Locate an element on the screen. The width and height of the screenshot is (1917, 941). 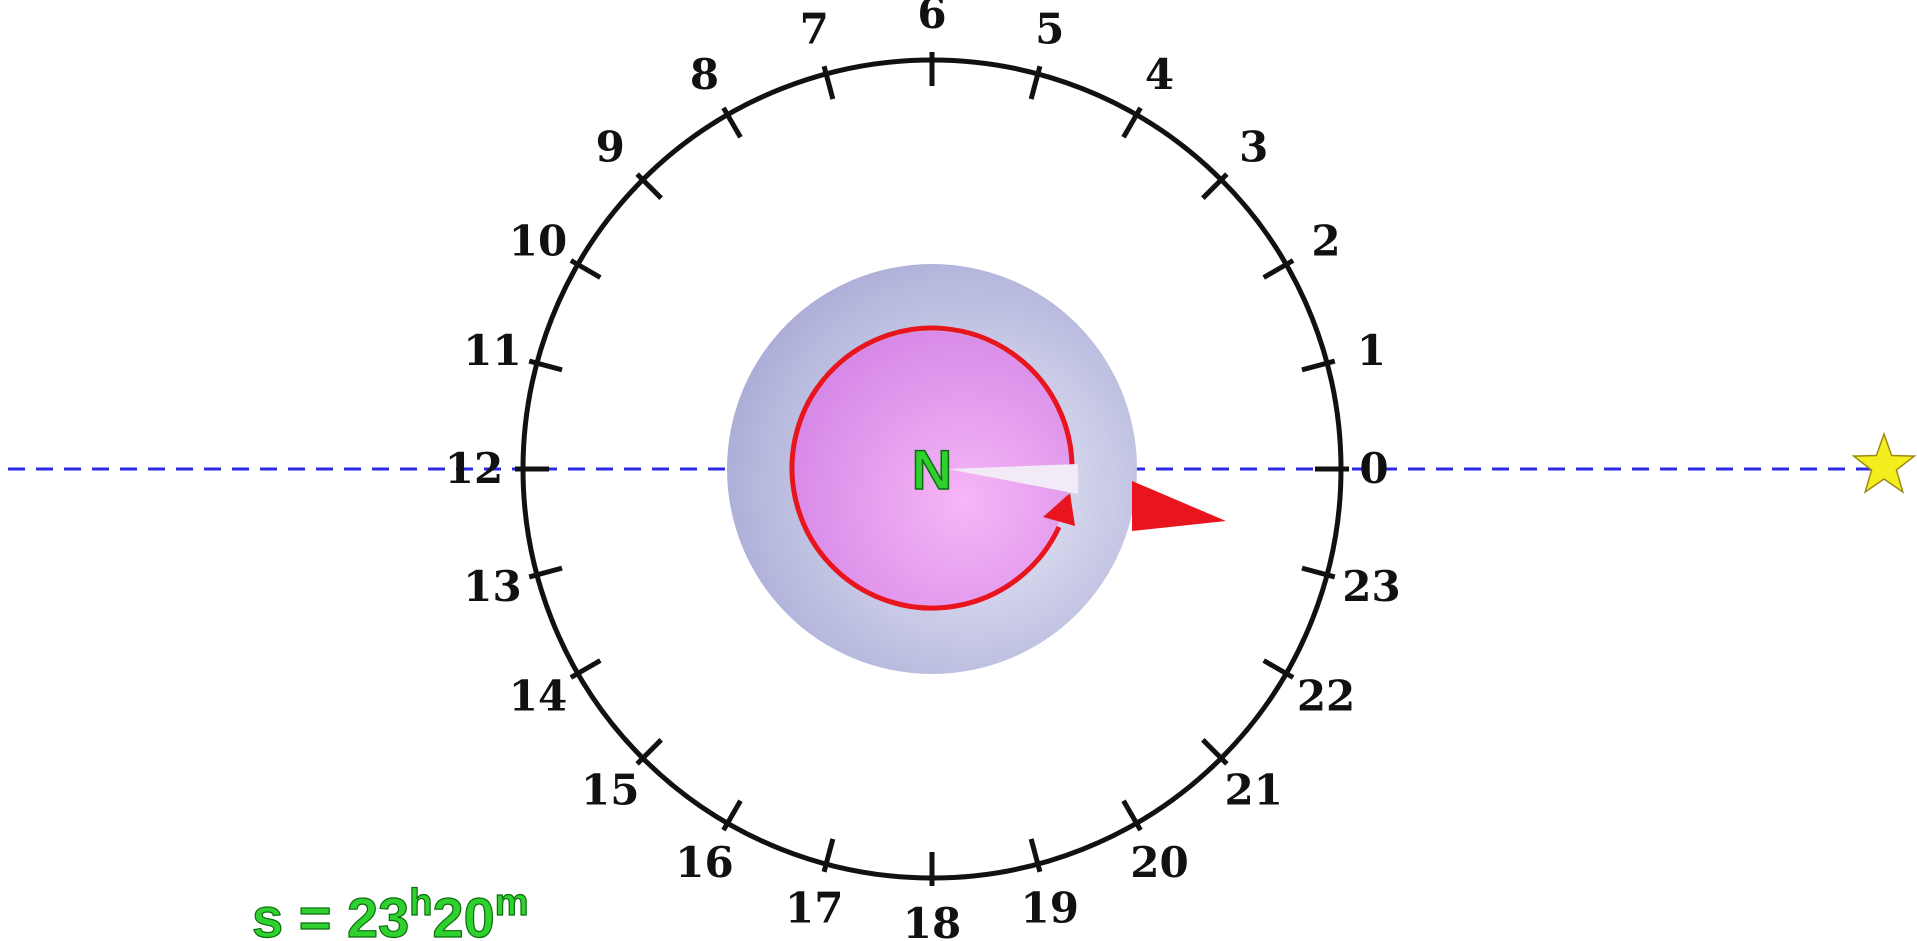
hour-label: 10 is located at coordinates (538, 241).